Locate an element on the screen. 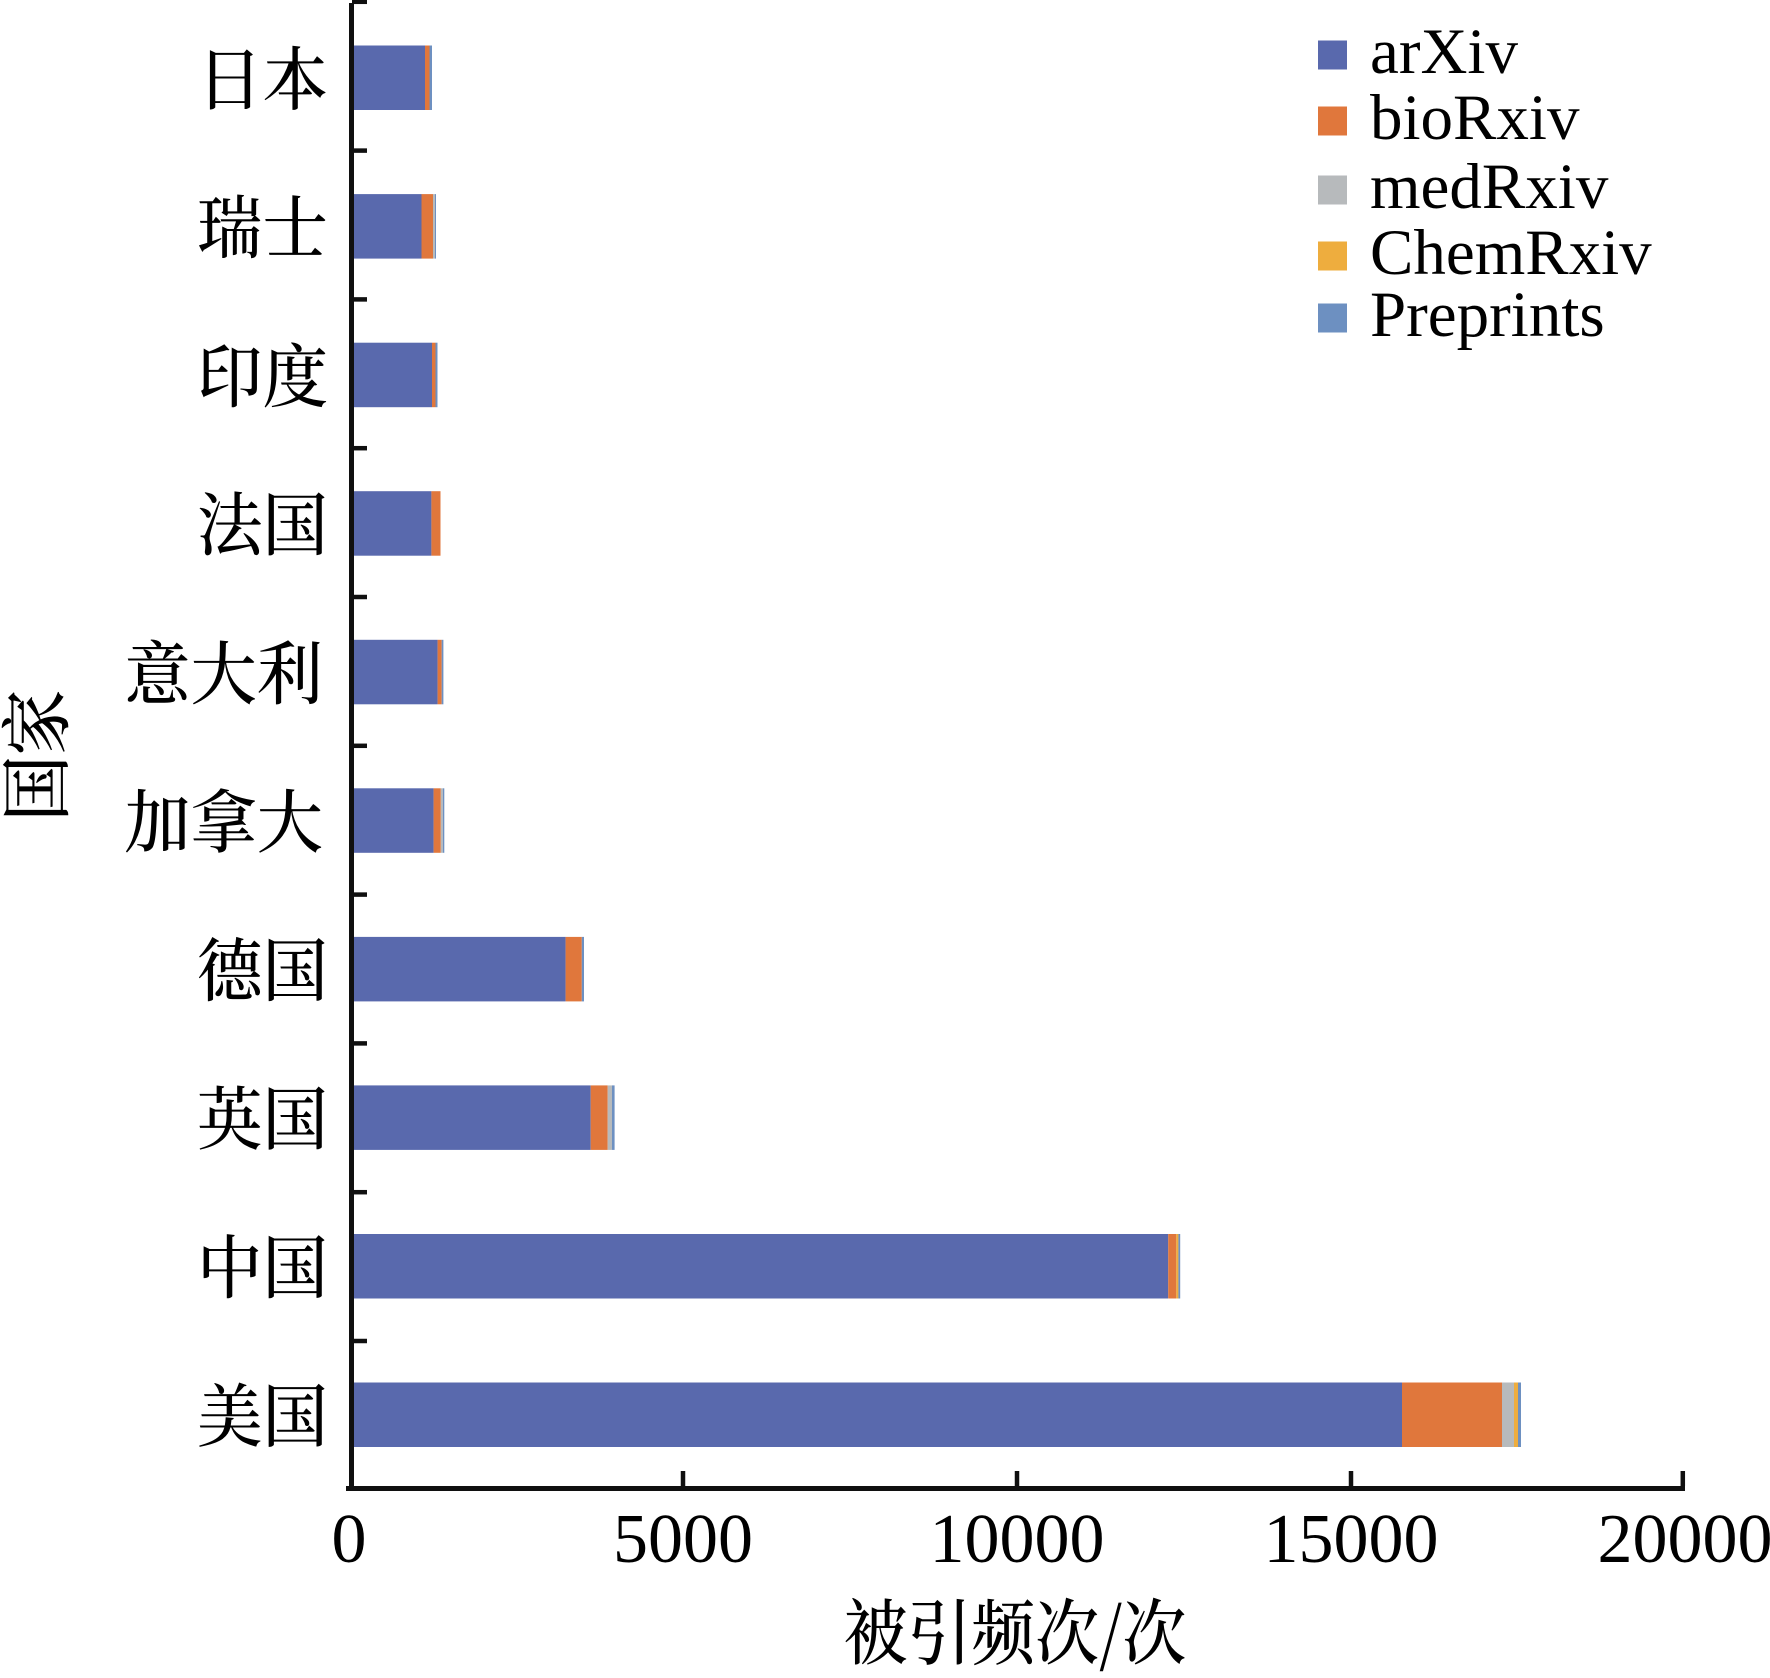 The width and height of the screenshot is (1770, 1678). svg-text: ChemRxiv is located at coordinates (1511, 253).